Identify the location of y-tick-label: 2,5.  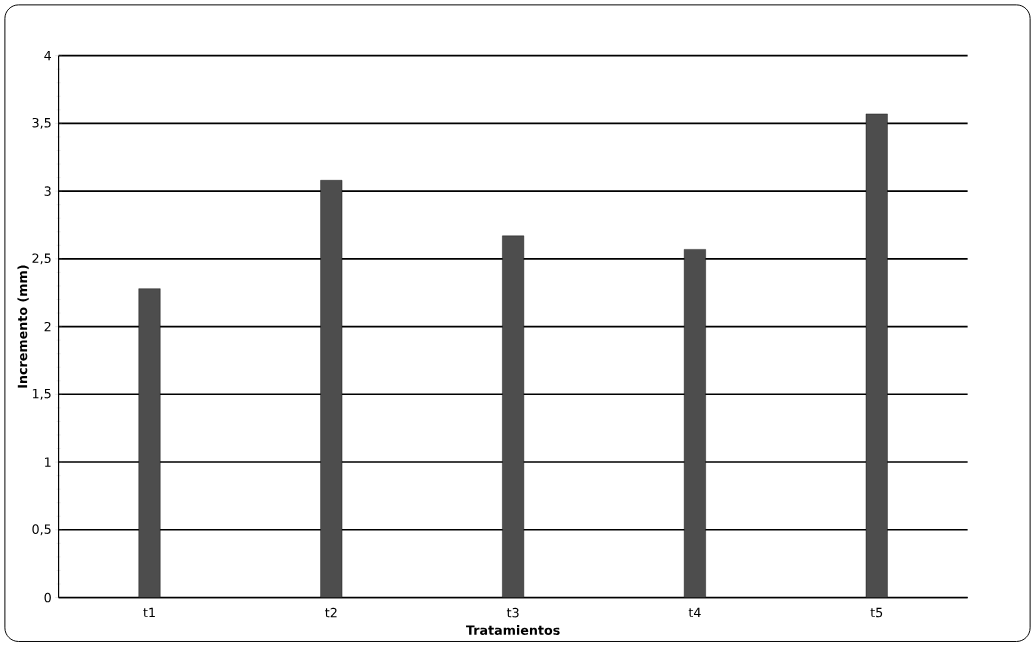
(41, 259).